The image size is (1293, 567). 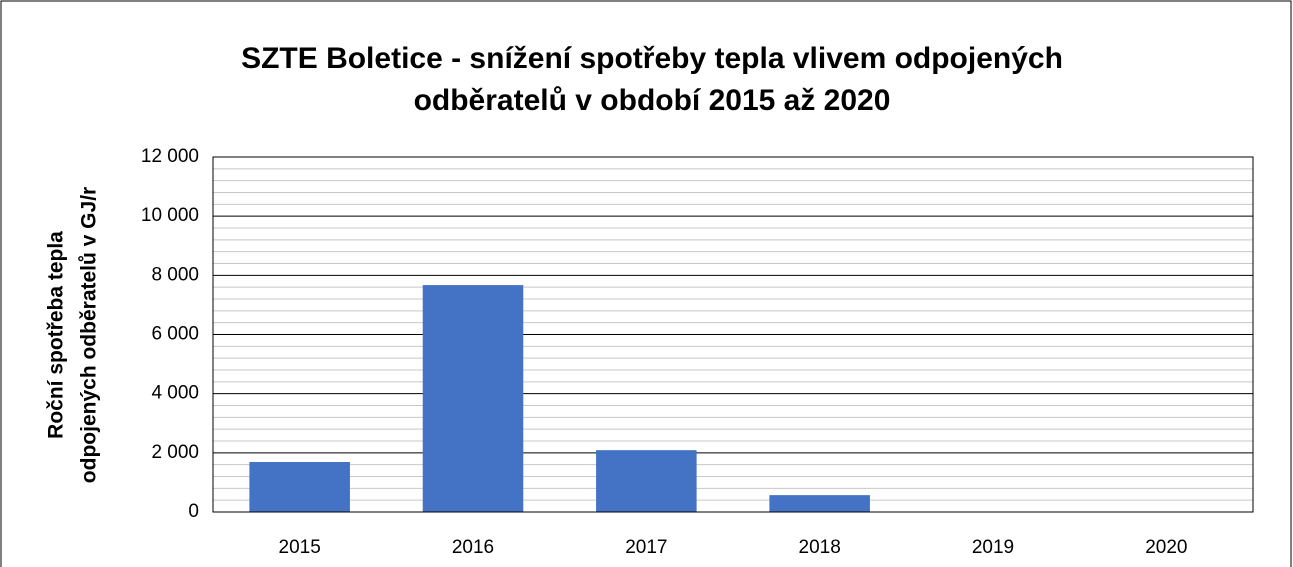 I want to click on x-tick-label: 2019, so click(x=993, y=547).